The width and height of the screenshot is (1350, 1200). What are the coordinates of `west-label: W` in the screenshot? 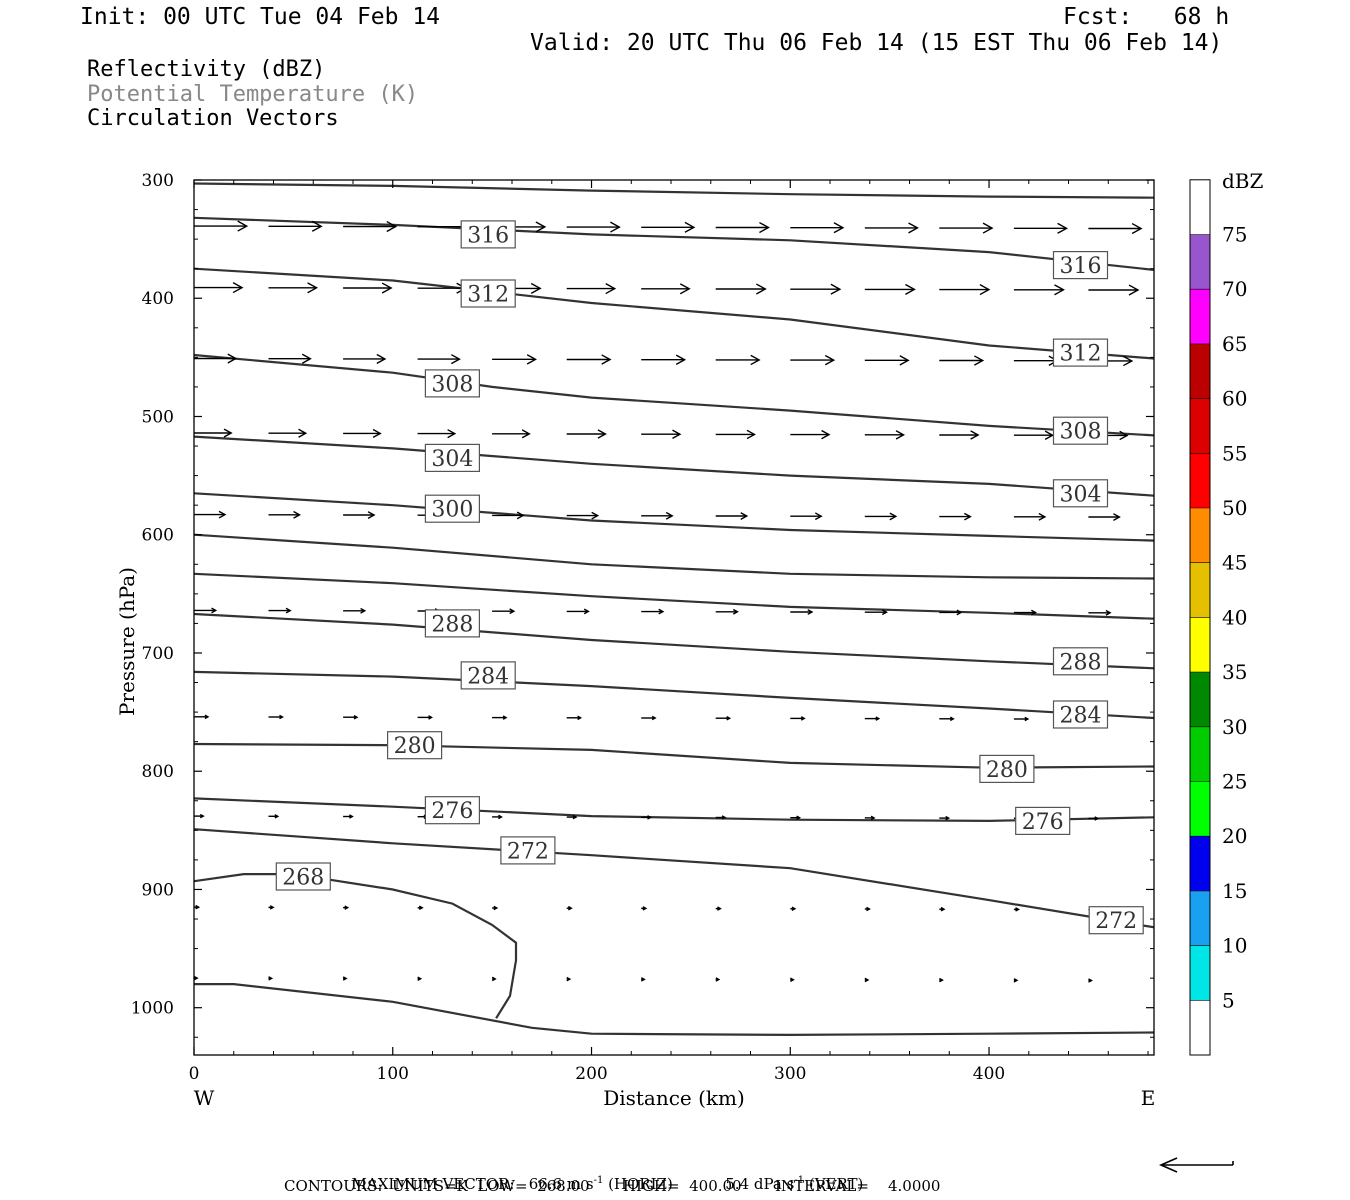 It's located at (204, 1098).